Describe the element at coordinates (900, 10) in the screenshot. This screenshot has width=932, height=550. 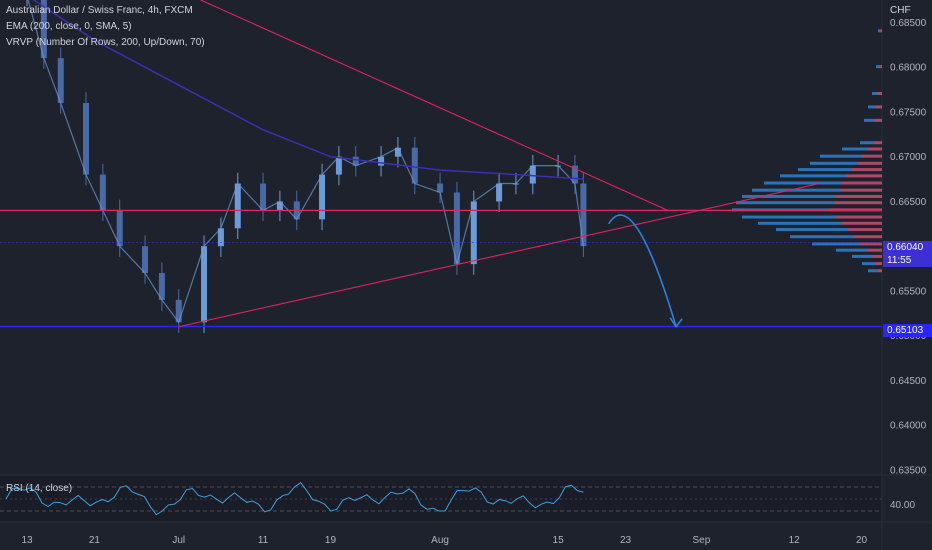
I see `currency-label: CHF` at that location.